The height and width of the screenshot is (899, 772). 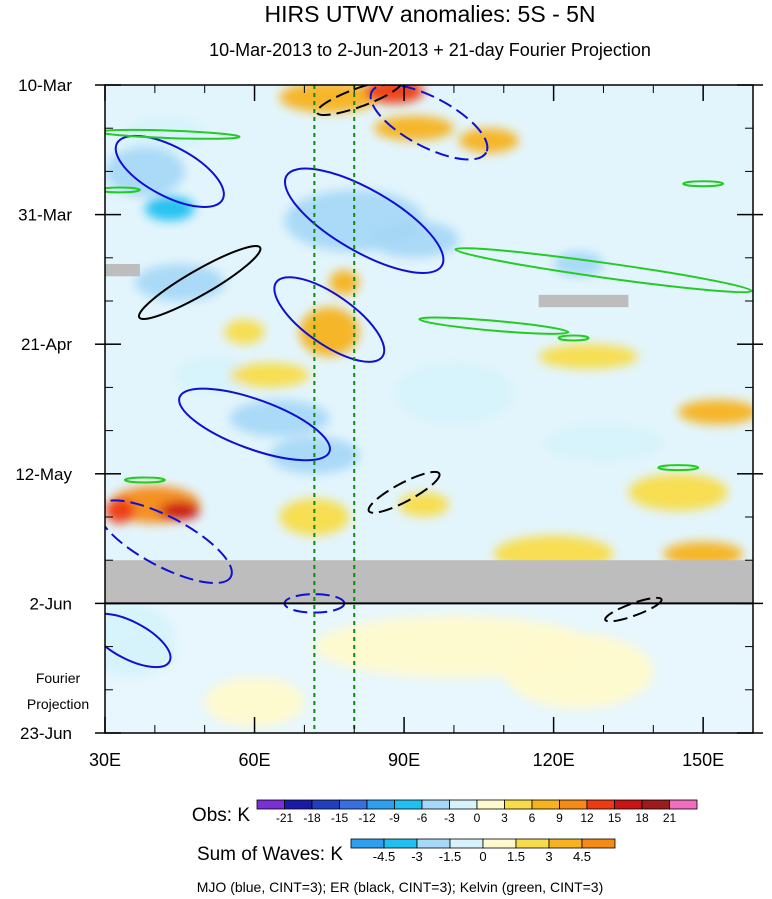 What do you see at coordinates (482, 856) in the screenshot?
I see `waves-colorbar-level-label: 0` at bounding box center [482, 856].